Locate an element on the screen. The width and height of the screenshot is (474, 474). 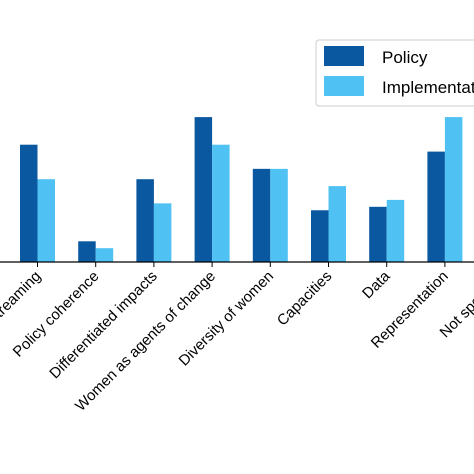
legend-swatch-implementation is located at coordinates (344, 86).